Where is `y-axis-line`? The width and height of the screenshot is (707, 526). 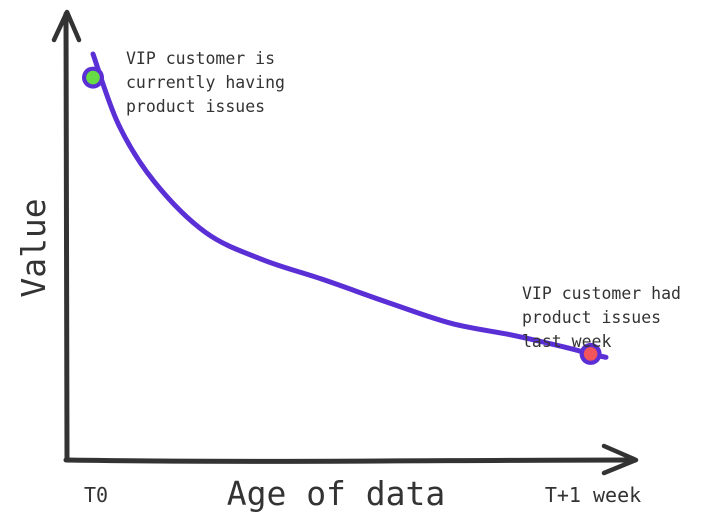 y-axis-line is located at coordinates (66, 236).